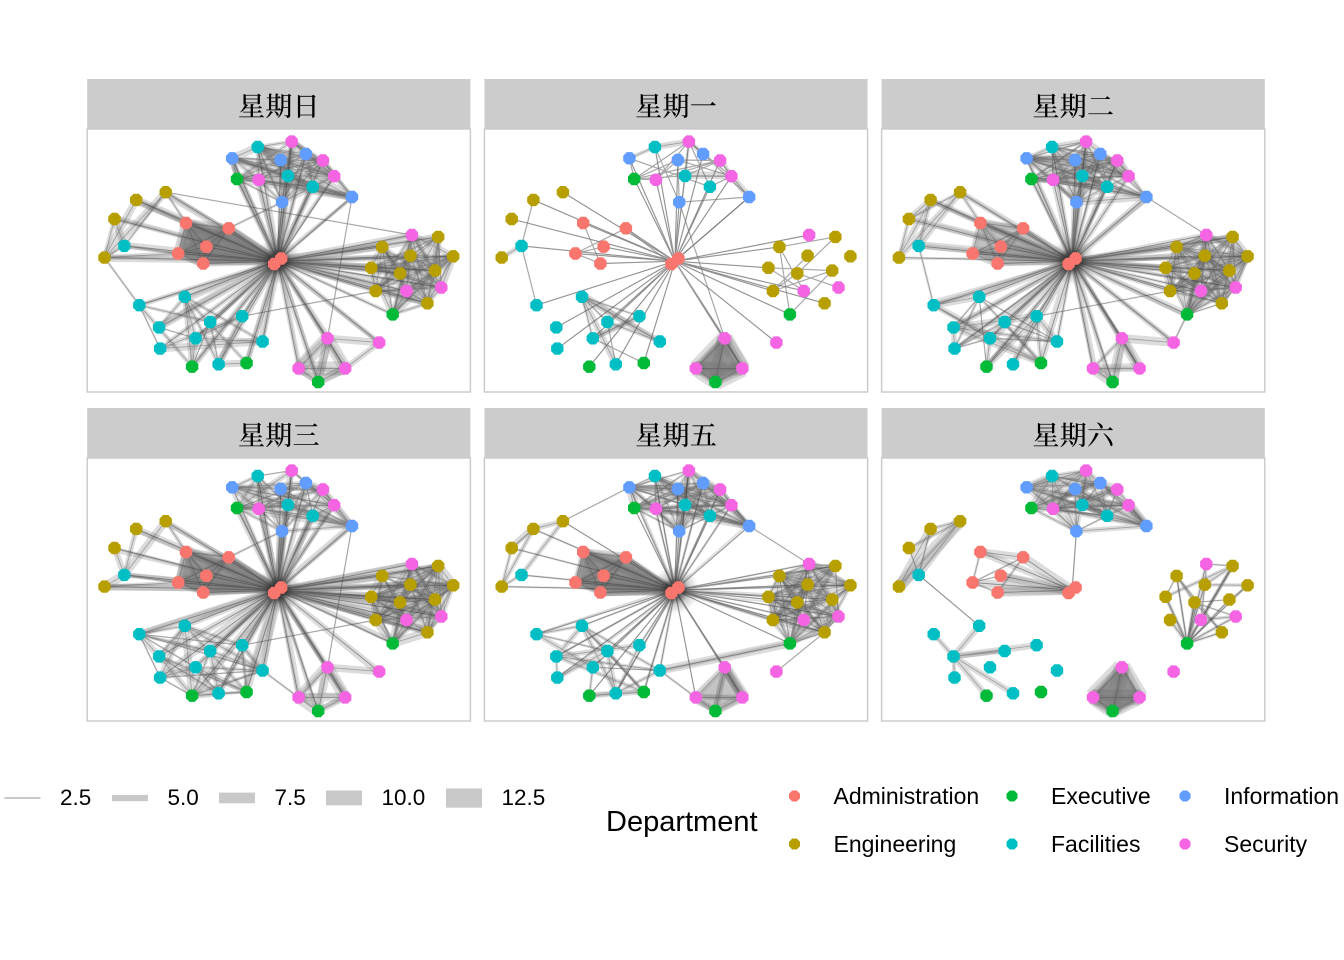  I want to click on svg-text: Engineering, so click(895, 844).